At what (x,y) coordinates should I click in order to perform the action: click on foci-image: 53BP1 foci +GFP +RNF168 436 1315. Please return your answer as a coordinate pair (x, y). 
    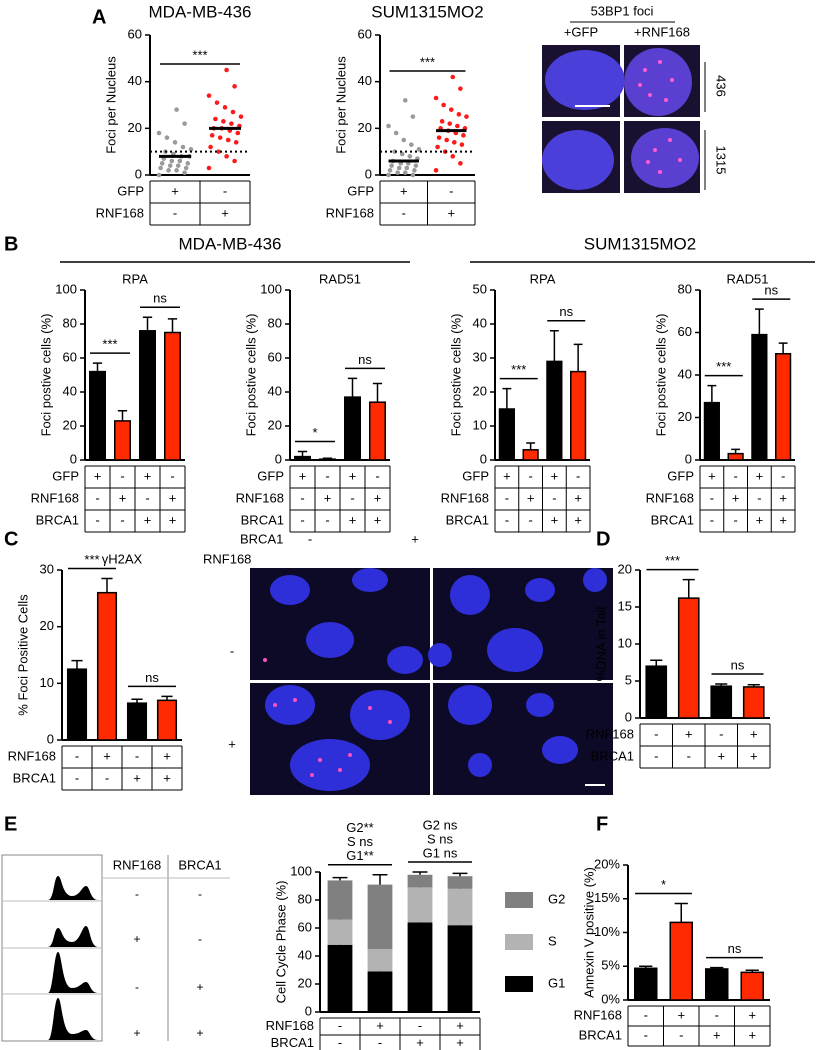
    Looking at the image, I should click on (635, 98).